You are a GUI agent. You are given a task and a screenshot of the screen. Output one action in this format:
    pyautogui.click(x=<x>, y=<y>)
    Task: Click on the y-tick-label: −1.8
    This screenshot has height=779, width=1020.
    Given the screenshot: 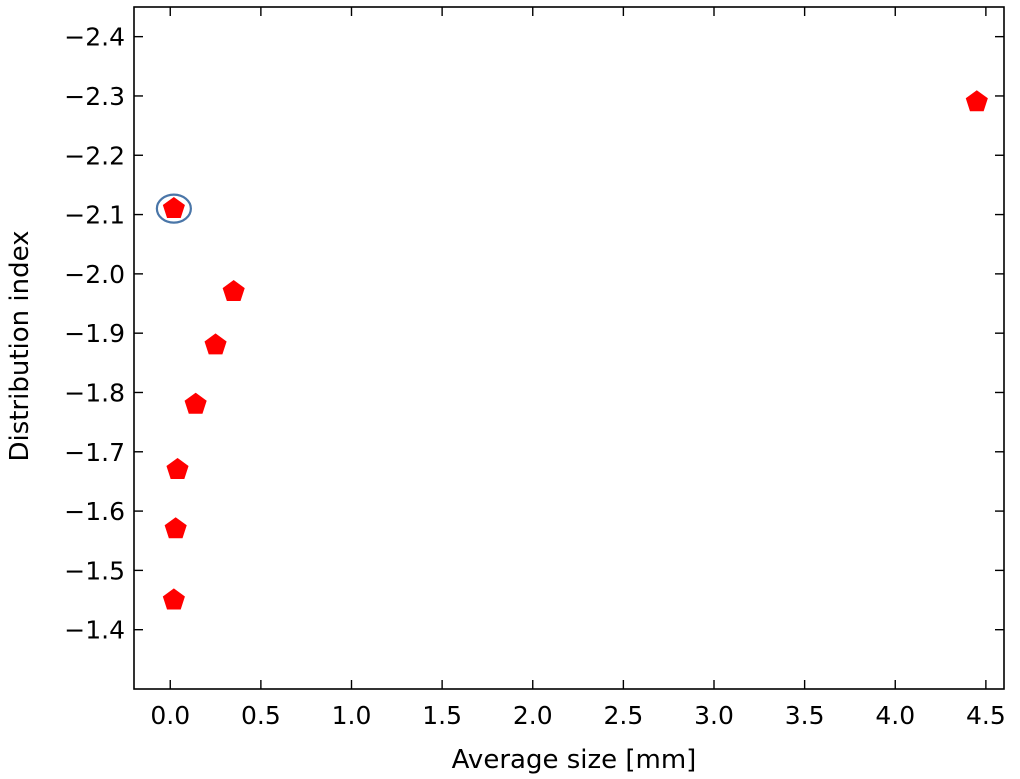 What is the action you would take?
    pyautogui.click(x=94, y=392)
    